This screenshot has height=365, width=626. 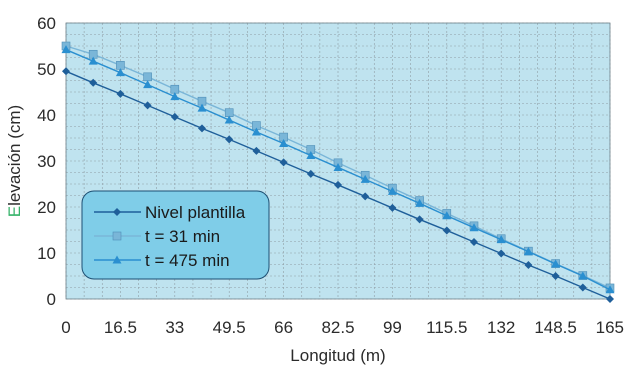 I want to click on y-axis-ticks: 0 10 20 30 40 50 60, so click(x=46, y=161).